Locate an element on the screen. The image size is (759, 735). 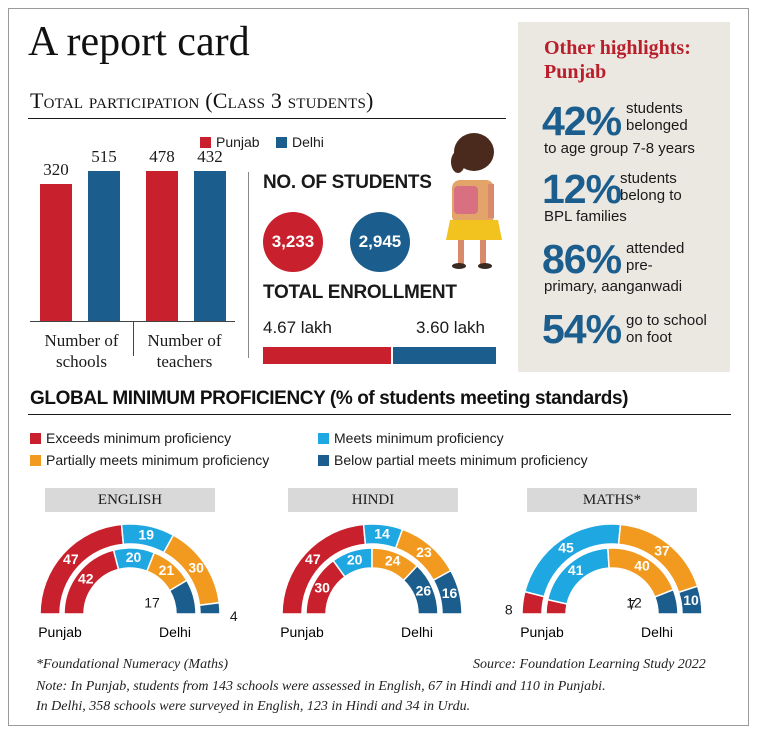
category-schools-line1: Number of is located at coordinates (81, 340).